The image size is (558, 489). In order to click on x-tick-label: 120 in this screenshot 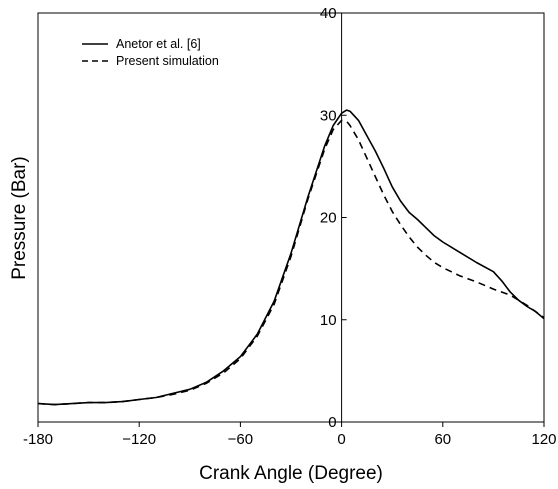, I will do `click(543, 439)`.